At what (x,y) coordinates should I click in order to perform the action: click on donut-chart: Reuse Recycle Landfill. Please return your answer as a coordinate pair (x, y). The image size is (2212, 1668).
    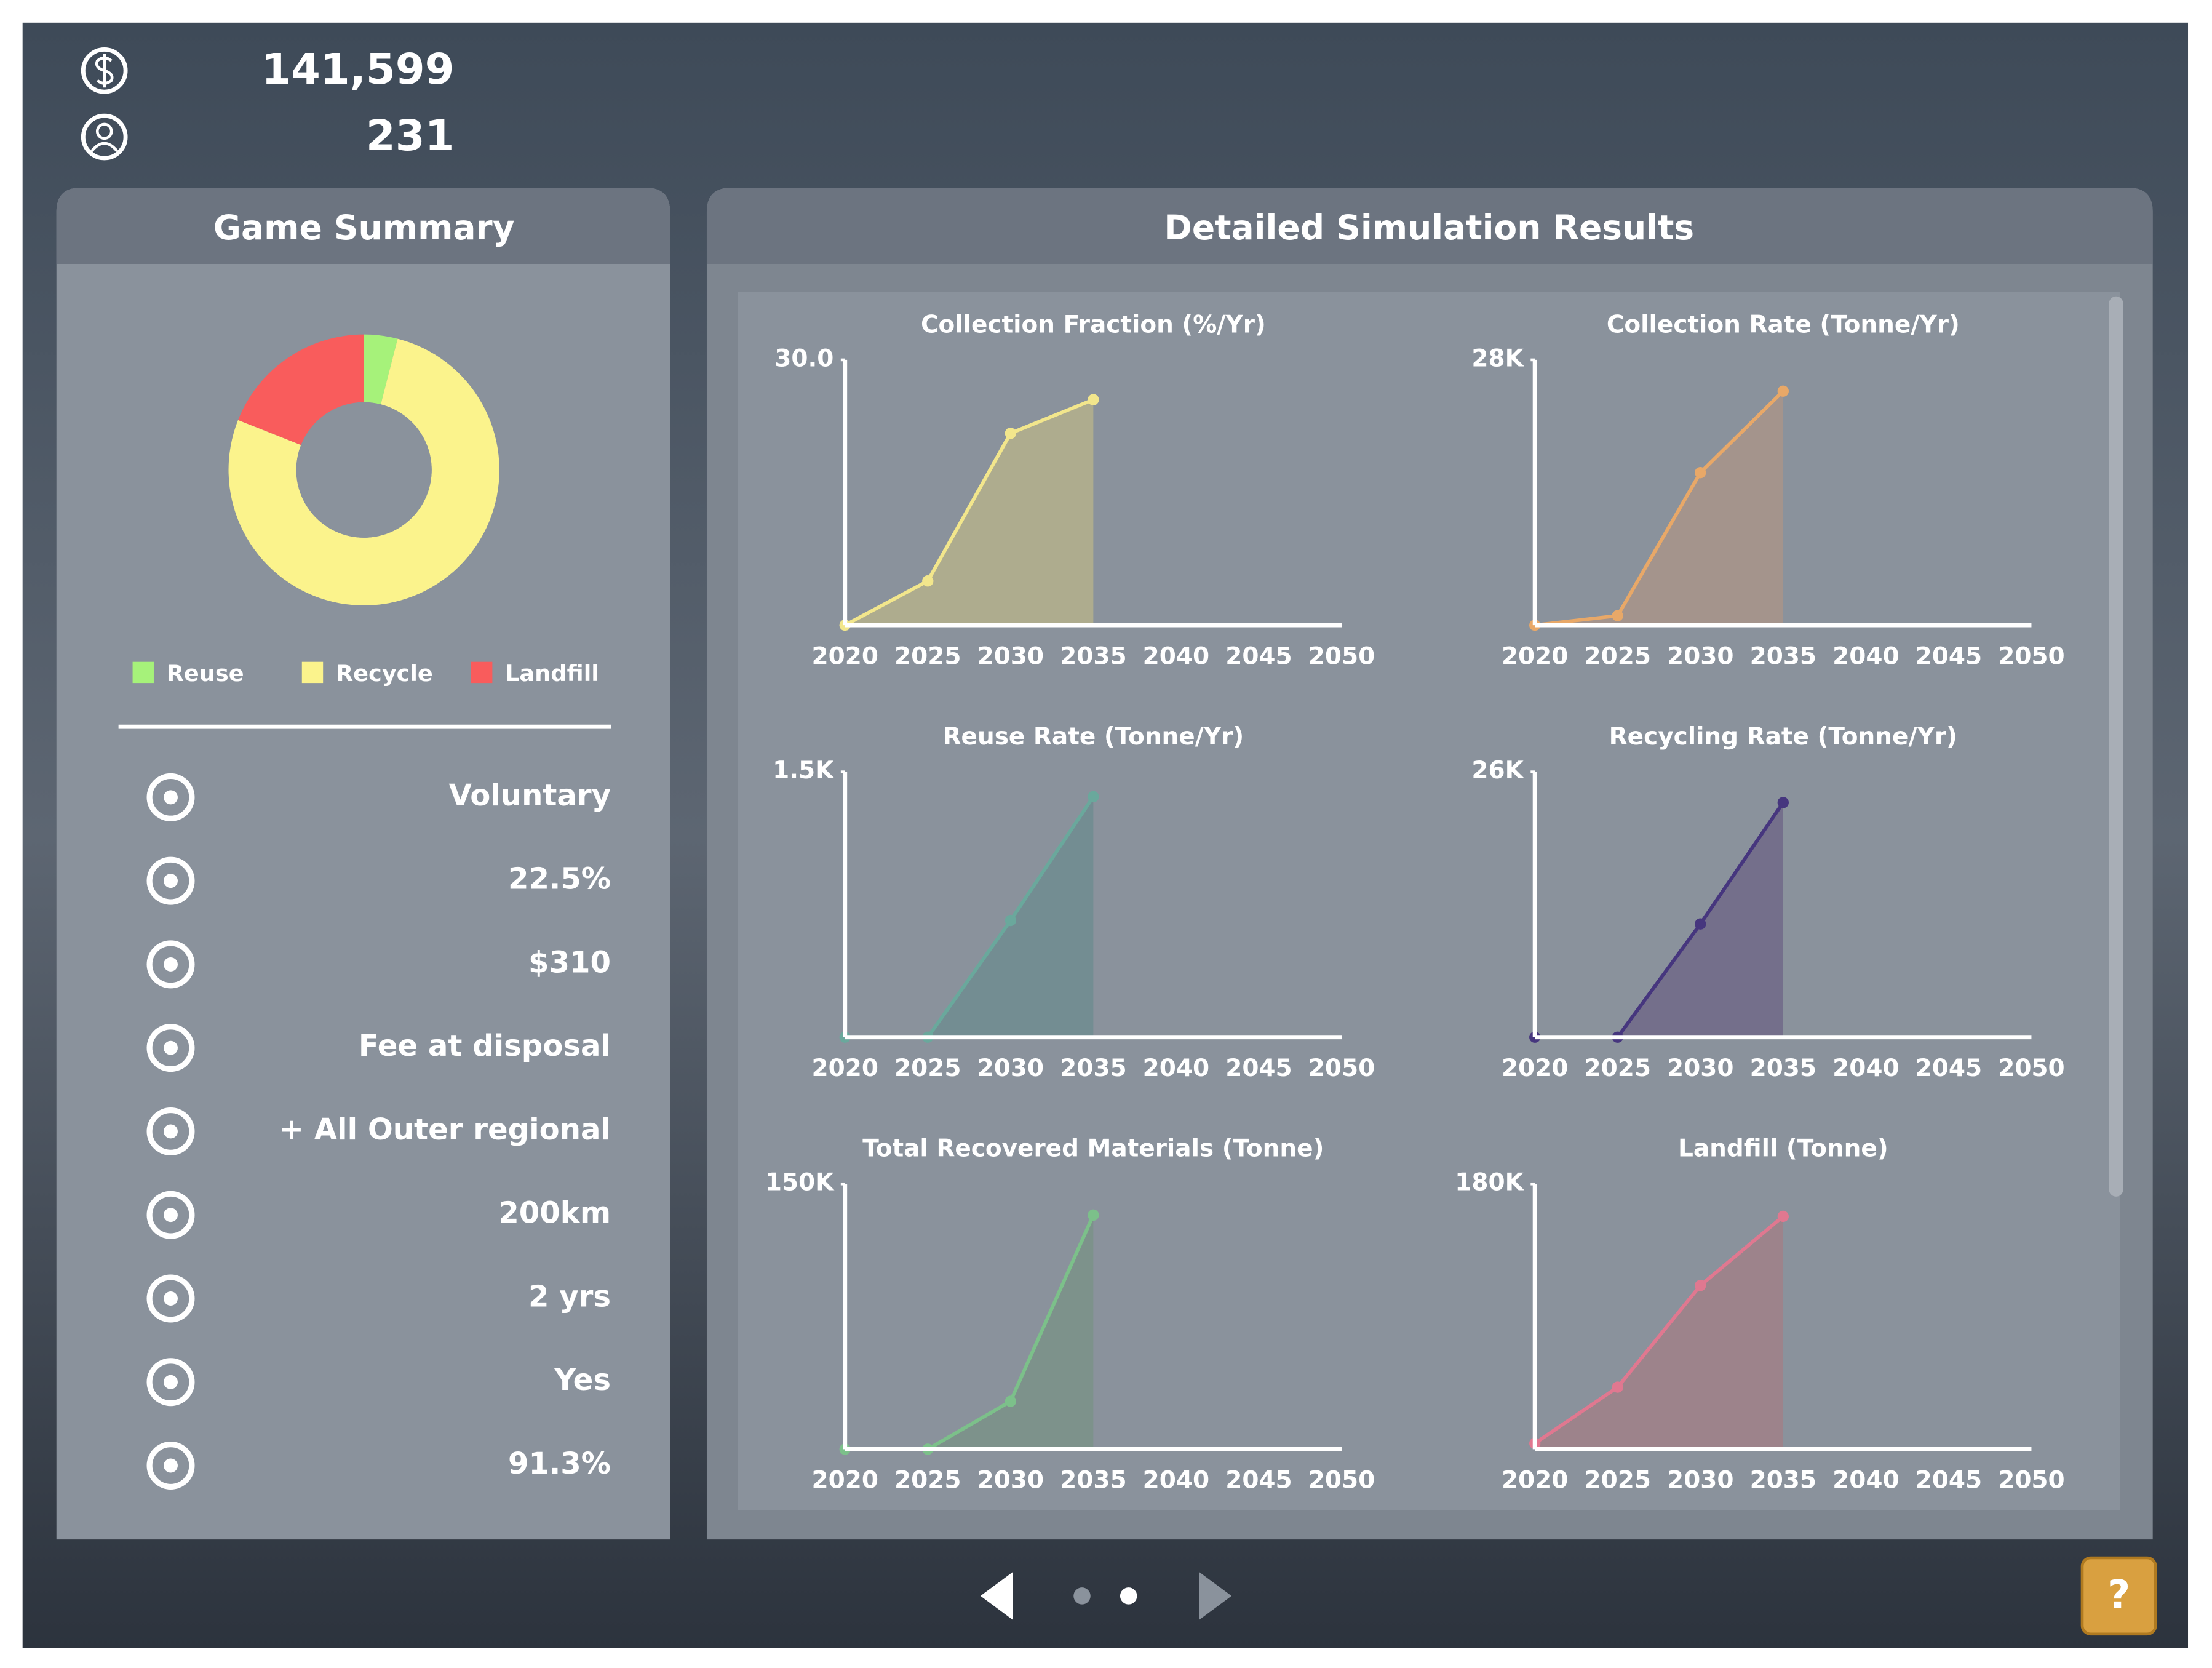
    Looking at the image, I should click on (365, 510).